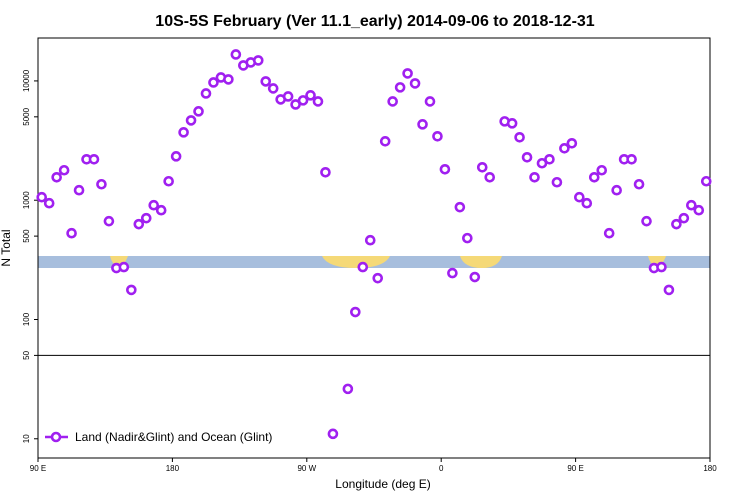 The image size is (750, 500). What do you see at coordinates (6, 247) in the screenshot?
I see `y-axis-label: N Total` at bounding box center [6, 247].